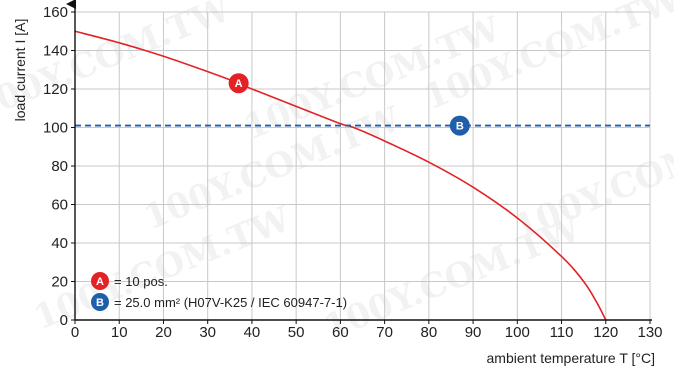 The width and height of the screenshot is (674, 372). I want to click on y-tick-label-80: 80, so click(59, 166).